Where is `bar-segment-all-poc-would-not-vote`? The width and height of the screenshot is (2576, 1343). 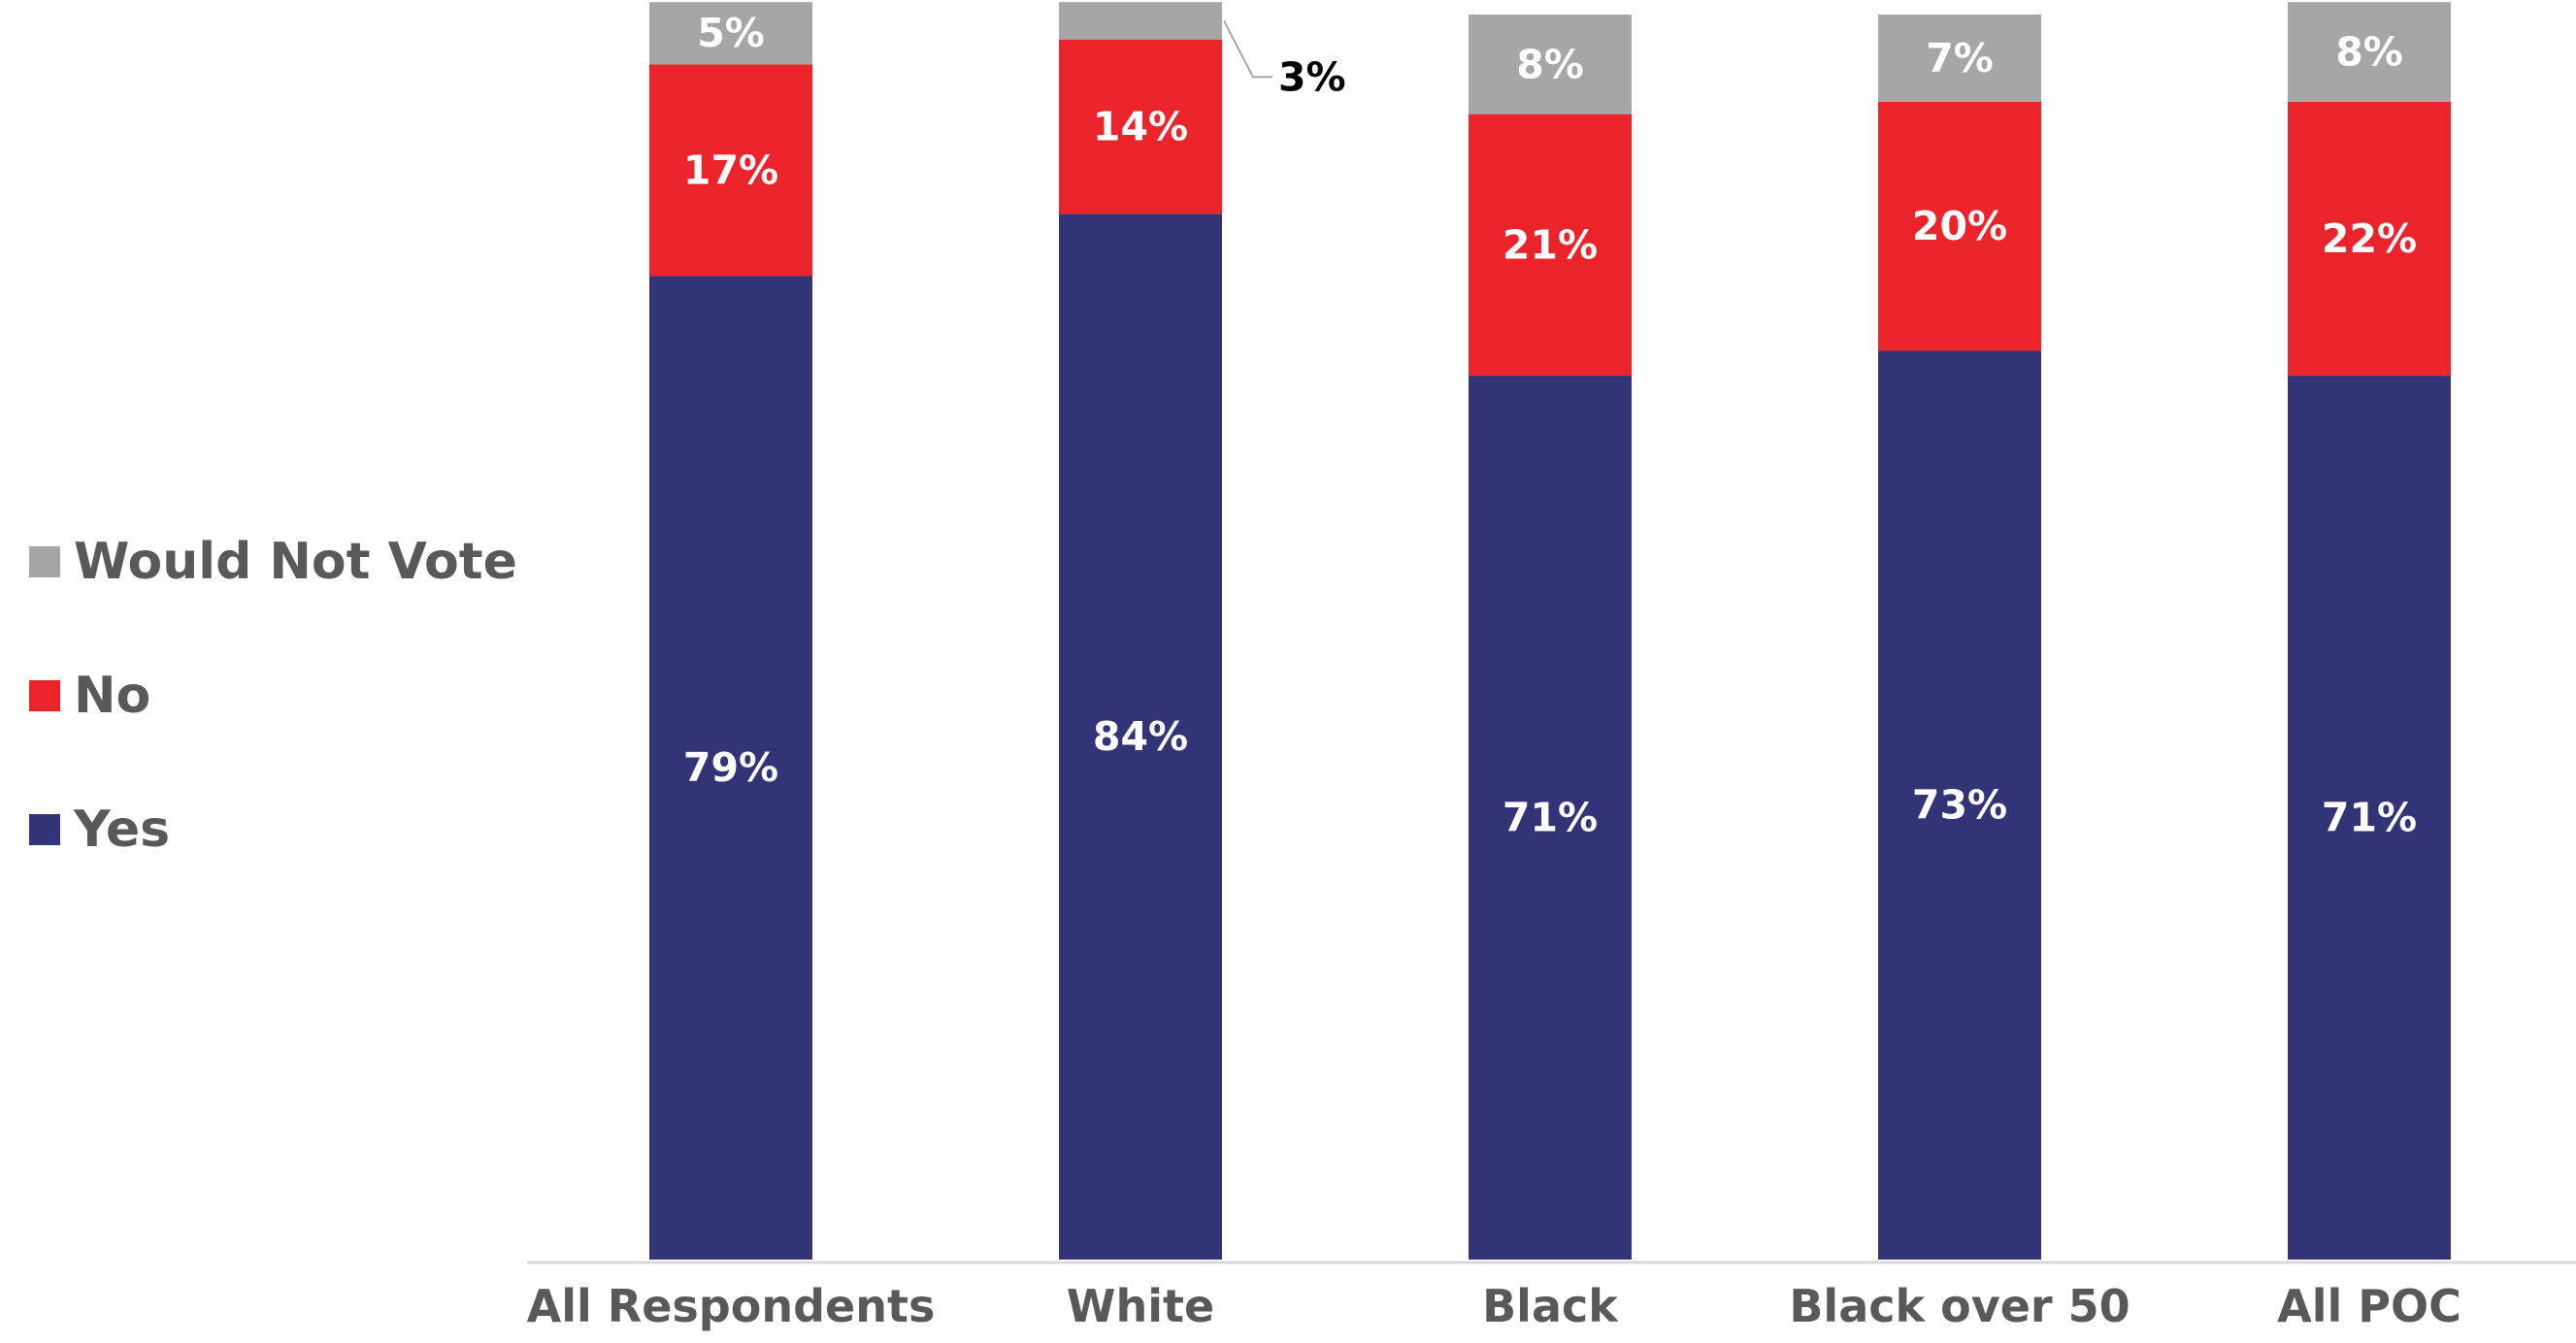
bar-segment-all-poc-would-not-vote is located at coordinates (2369, 52).